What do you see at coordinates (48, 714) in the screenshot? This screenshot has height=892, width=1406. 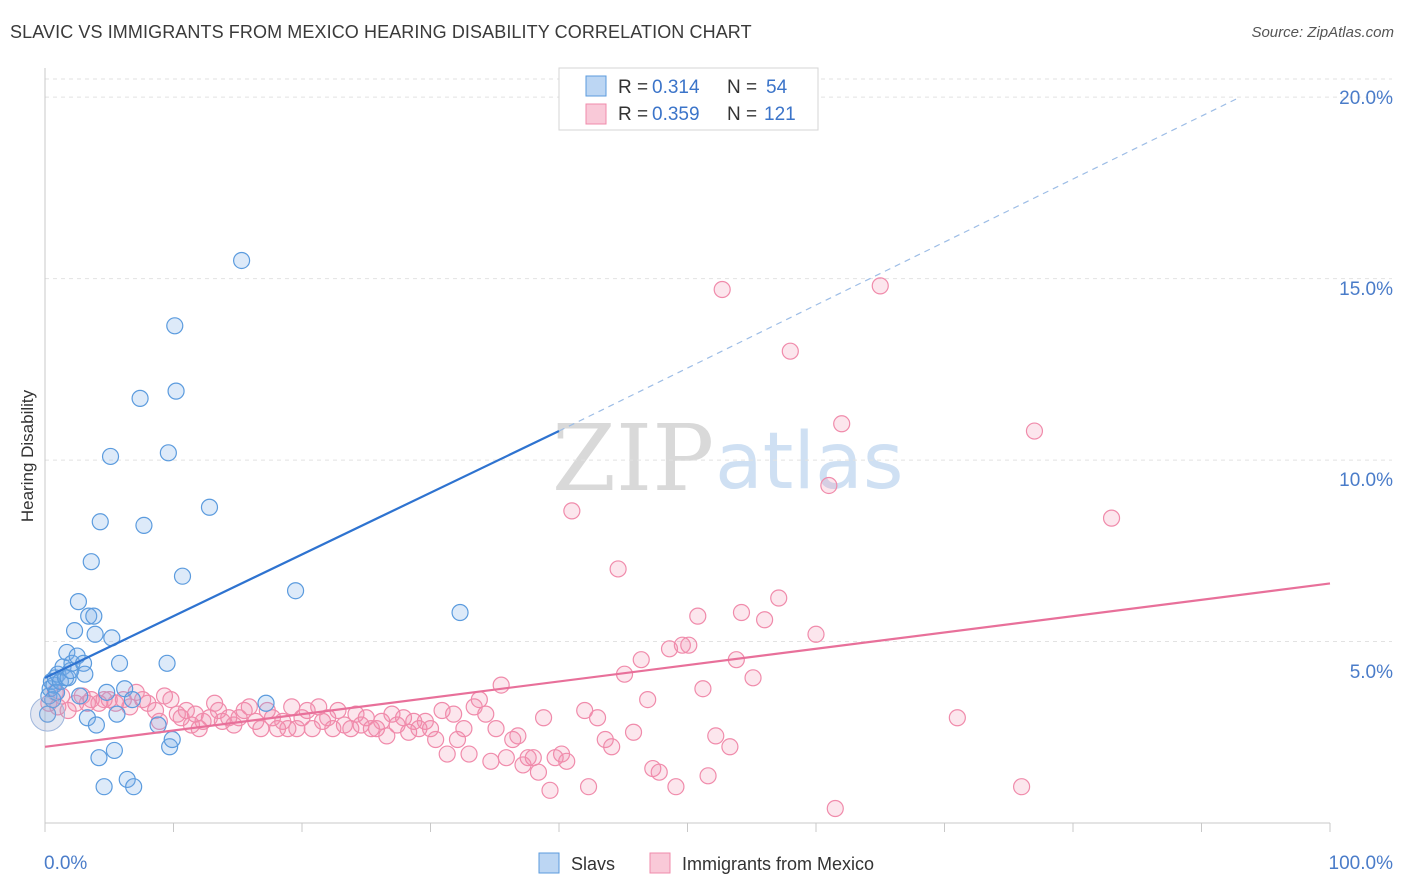 I see `data-point-cluster` at bounding box center [48, 714].